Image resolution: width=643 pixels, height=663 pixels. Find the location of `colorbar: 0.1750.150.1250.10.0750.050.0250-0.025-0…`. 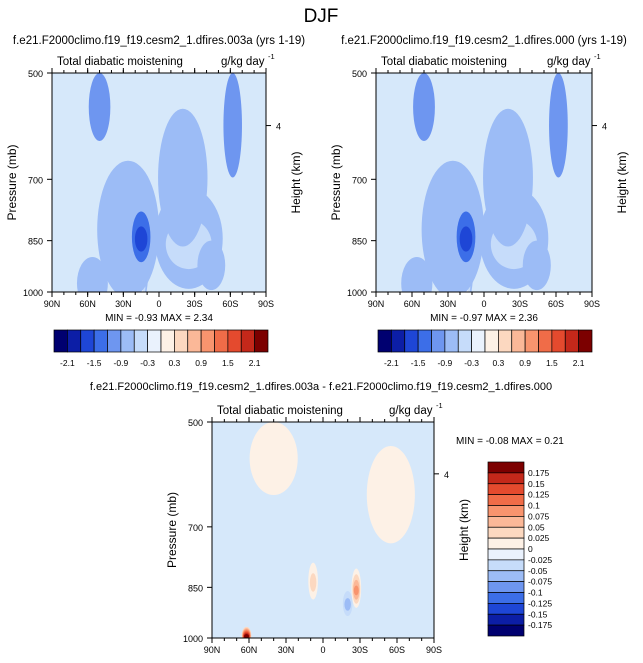

colorbar: 0.1750.150.1250.10.0750.050.0250-0.025-0… is located at coordinates (519, 549).